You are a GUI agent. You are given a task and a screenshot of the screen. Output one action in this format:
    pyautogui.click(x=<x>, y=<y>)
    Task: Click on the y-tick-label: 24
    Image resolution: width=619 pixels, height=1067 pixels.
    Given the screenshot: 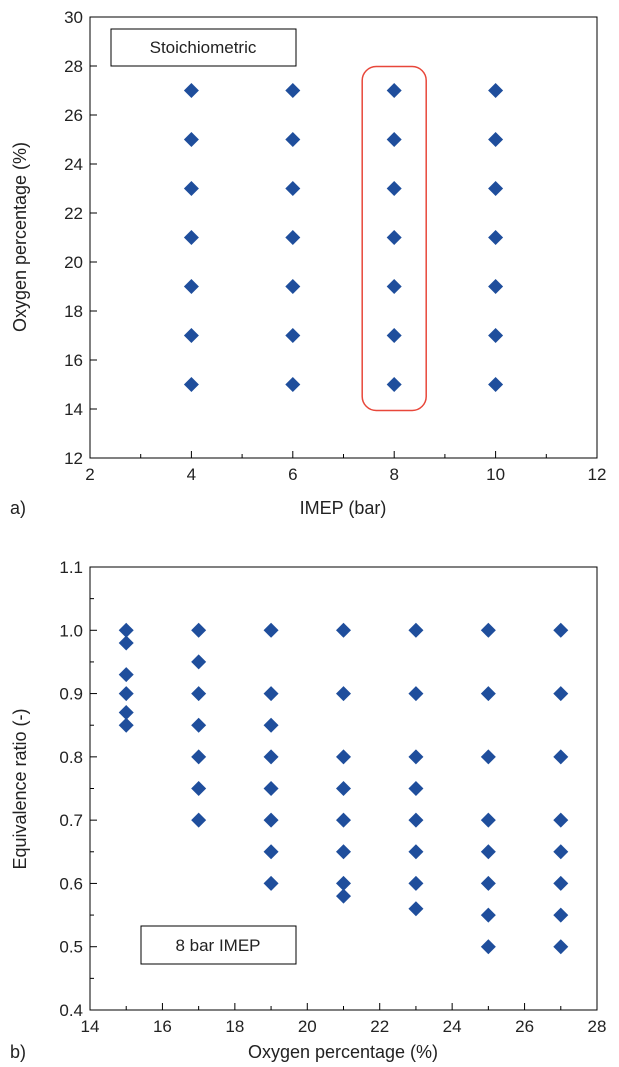 What is the action you would take?
    pyautogui.click(x=73, y=164)
    